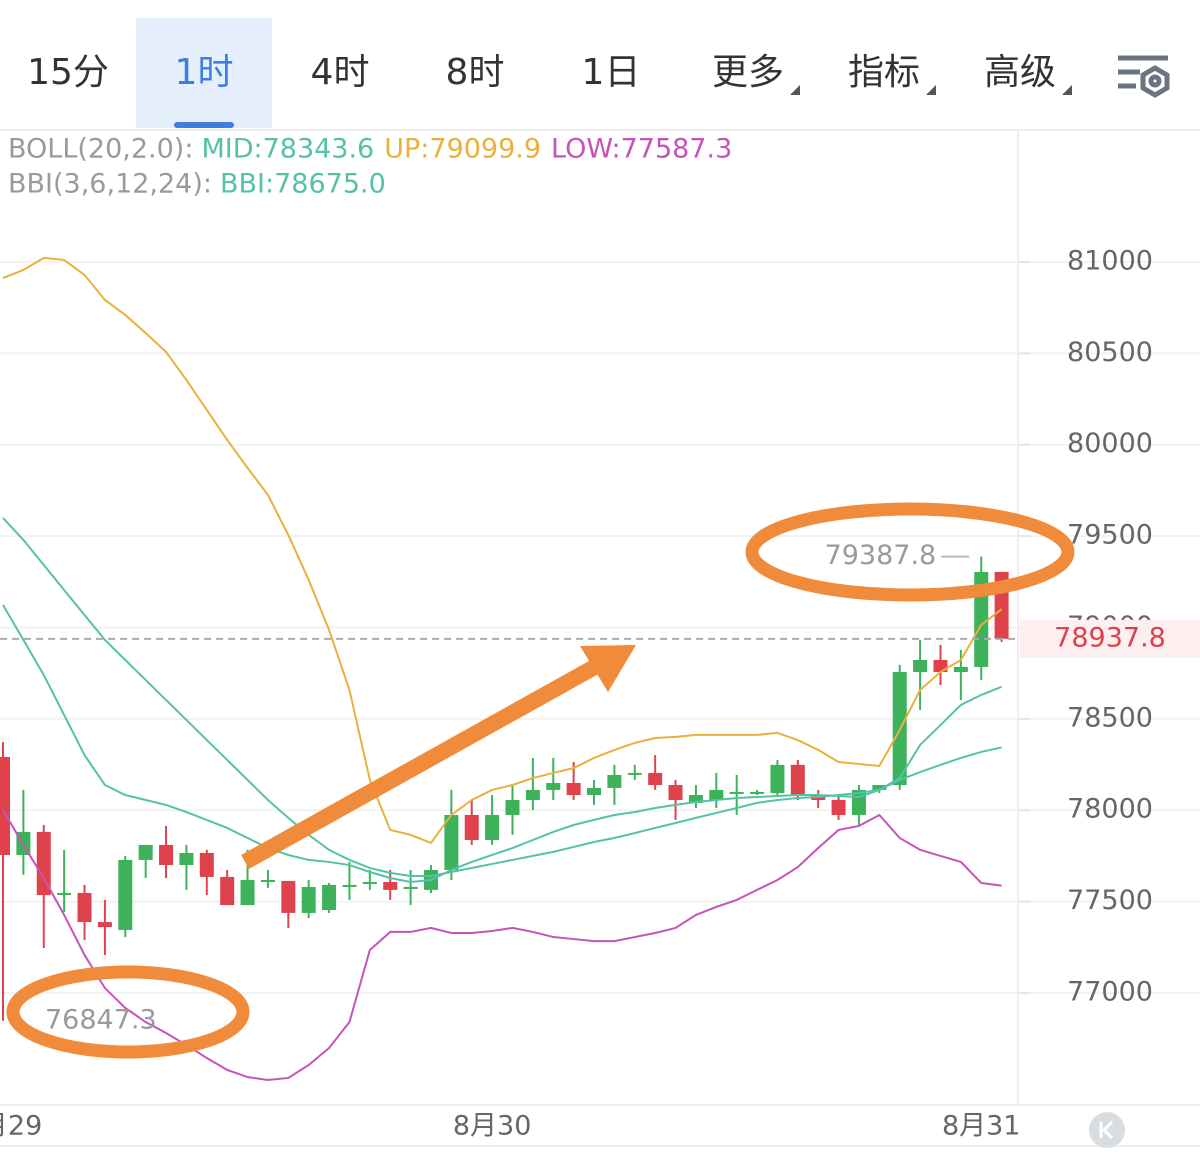  What do you see at coordinates (608, 668) in the screenshot?
I see `arrow-head` at bounding box center [608, 668].